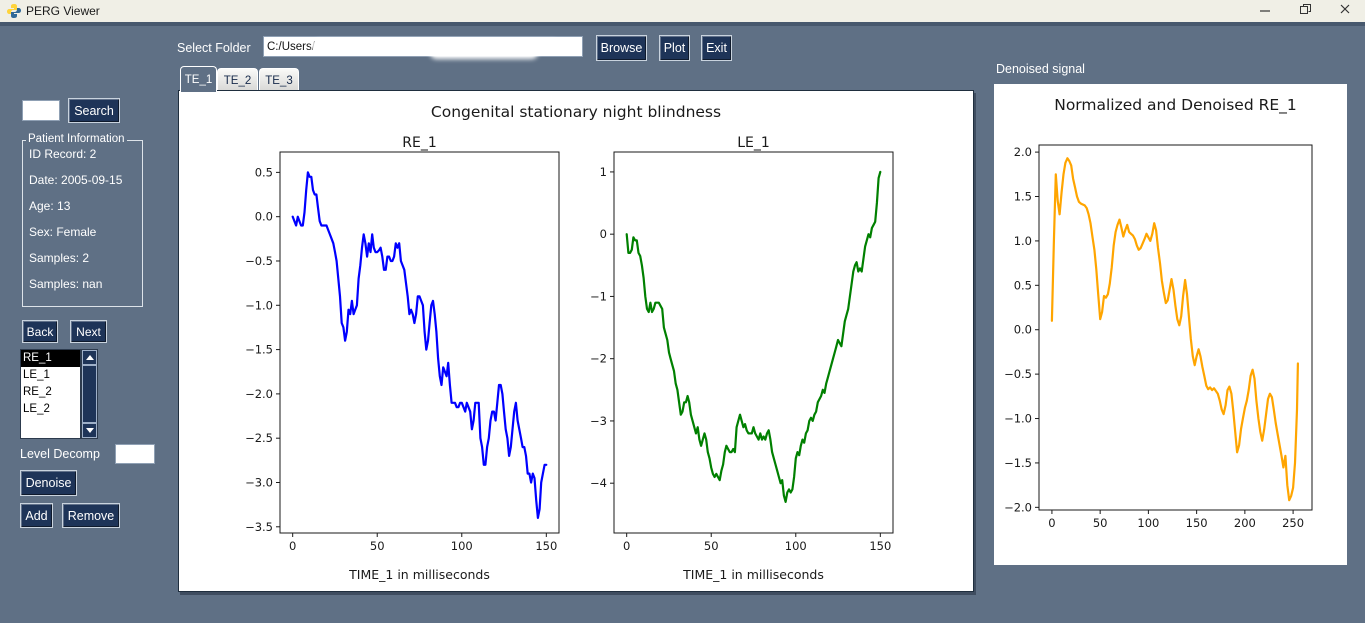 The height and width of the screenshot is (623, 1365). I want to click on list-item: RE_1, so click(50, 358).